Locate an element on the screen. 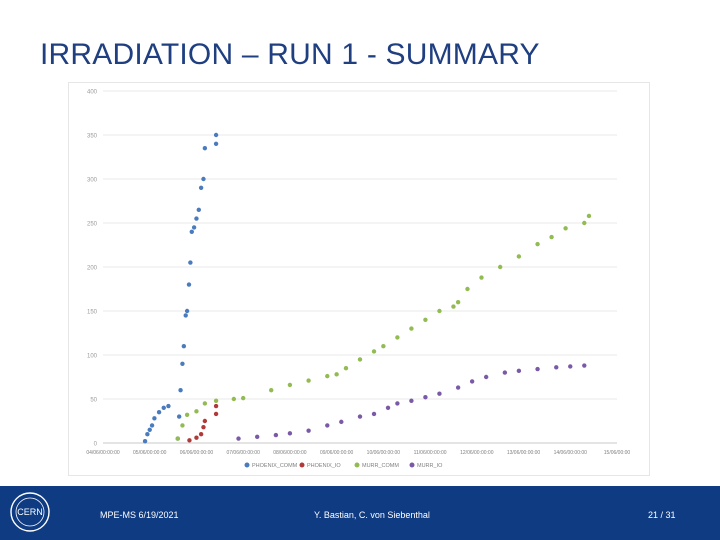  footer-date: MPE-MS 6/19/2021 is located at coordinates (139, 515).